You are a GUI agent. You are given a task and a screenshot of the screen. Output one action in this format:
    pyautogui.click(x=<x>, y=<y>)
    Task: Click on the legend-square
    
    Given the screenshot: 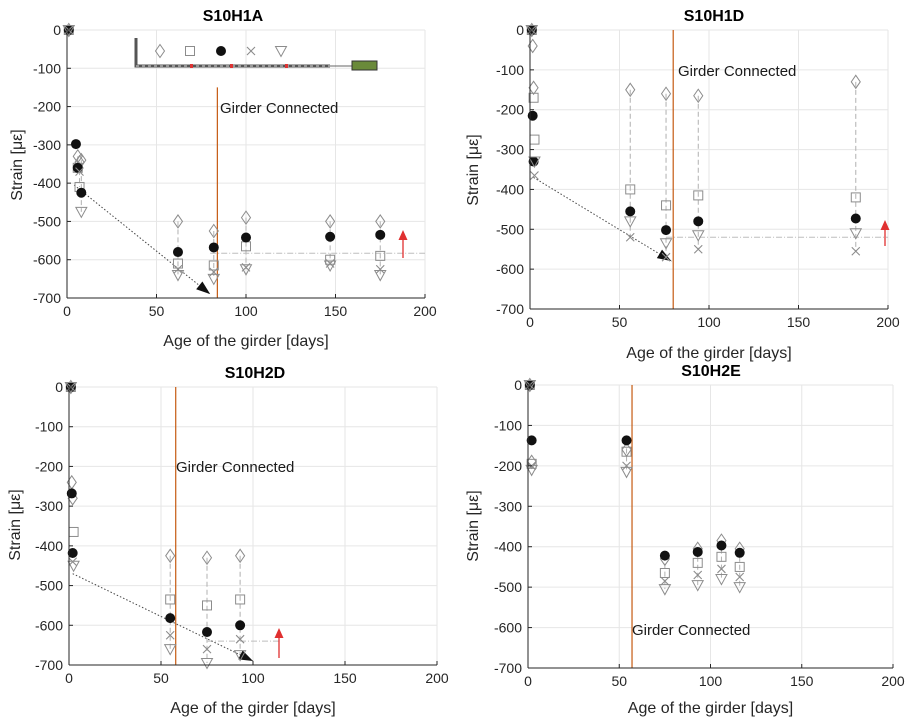 What is the action you would take?
    pyautogui.click(x=190, y=51)
    